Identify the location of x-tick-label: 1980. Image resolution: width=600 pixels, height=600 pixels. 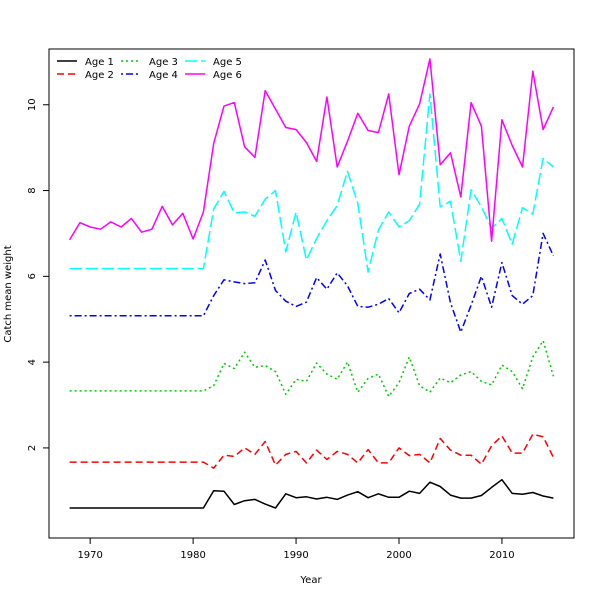
(192, 555).